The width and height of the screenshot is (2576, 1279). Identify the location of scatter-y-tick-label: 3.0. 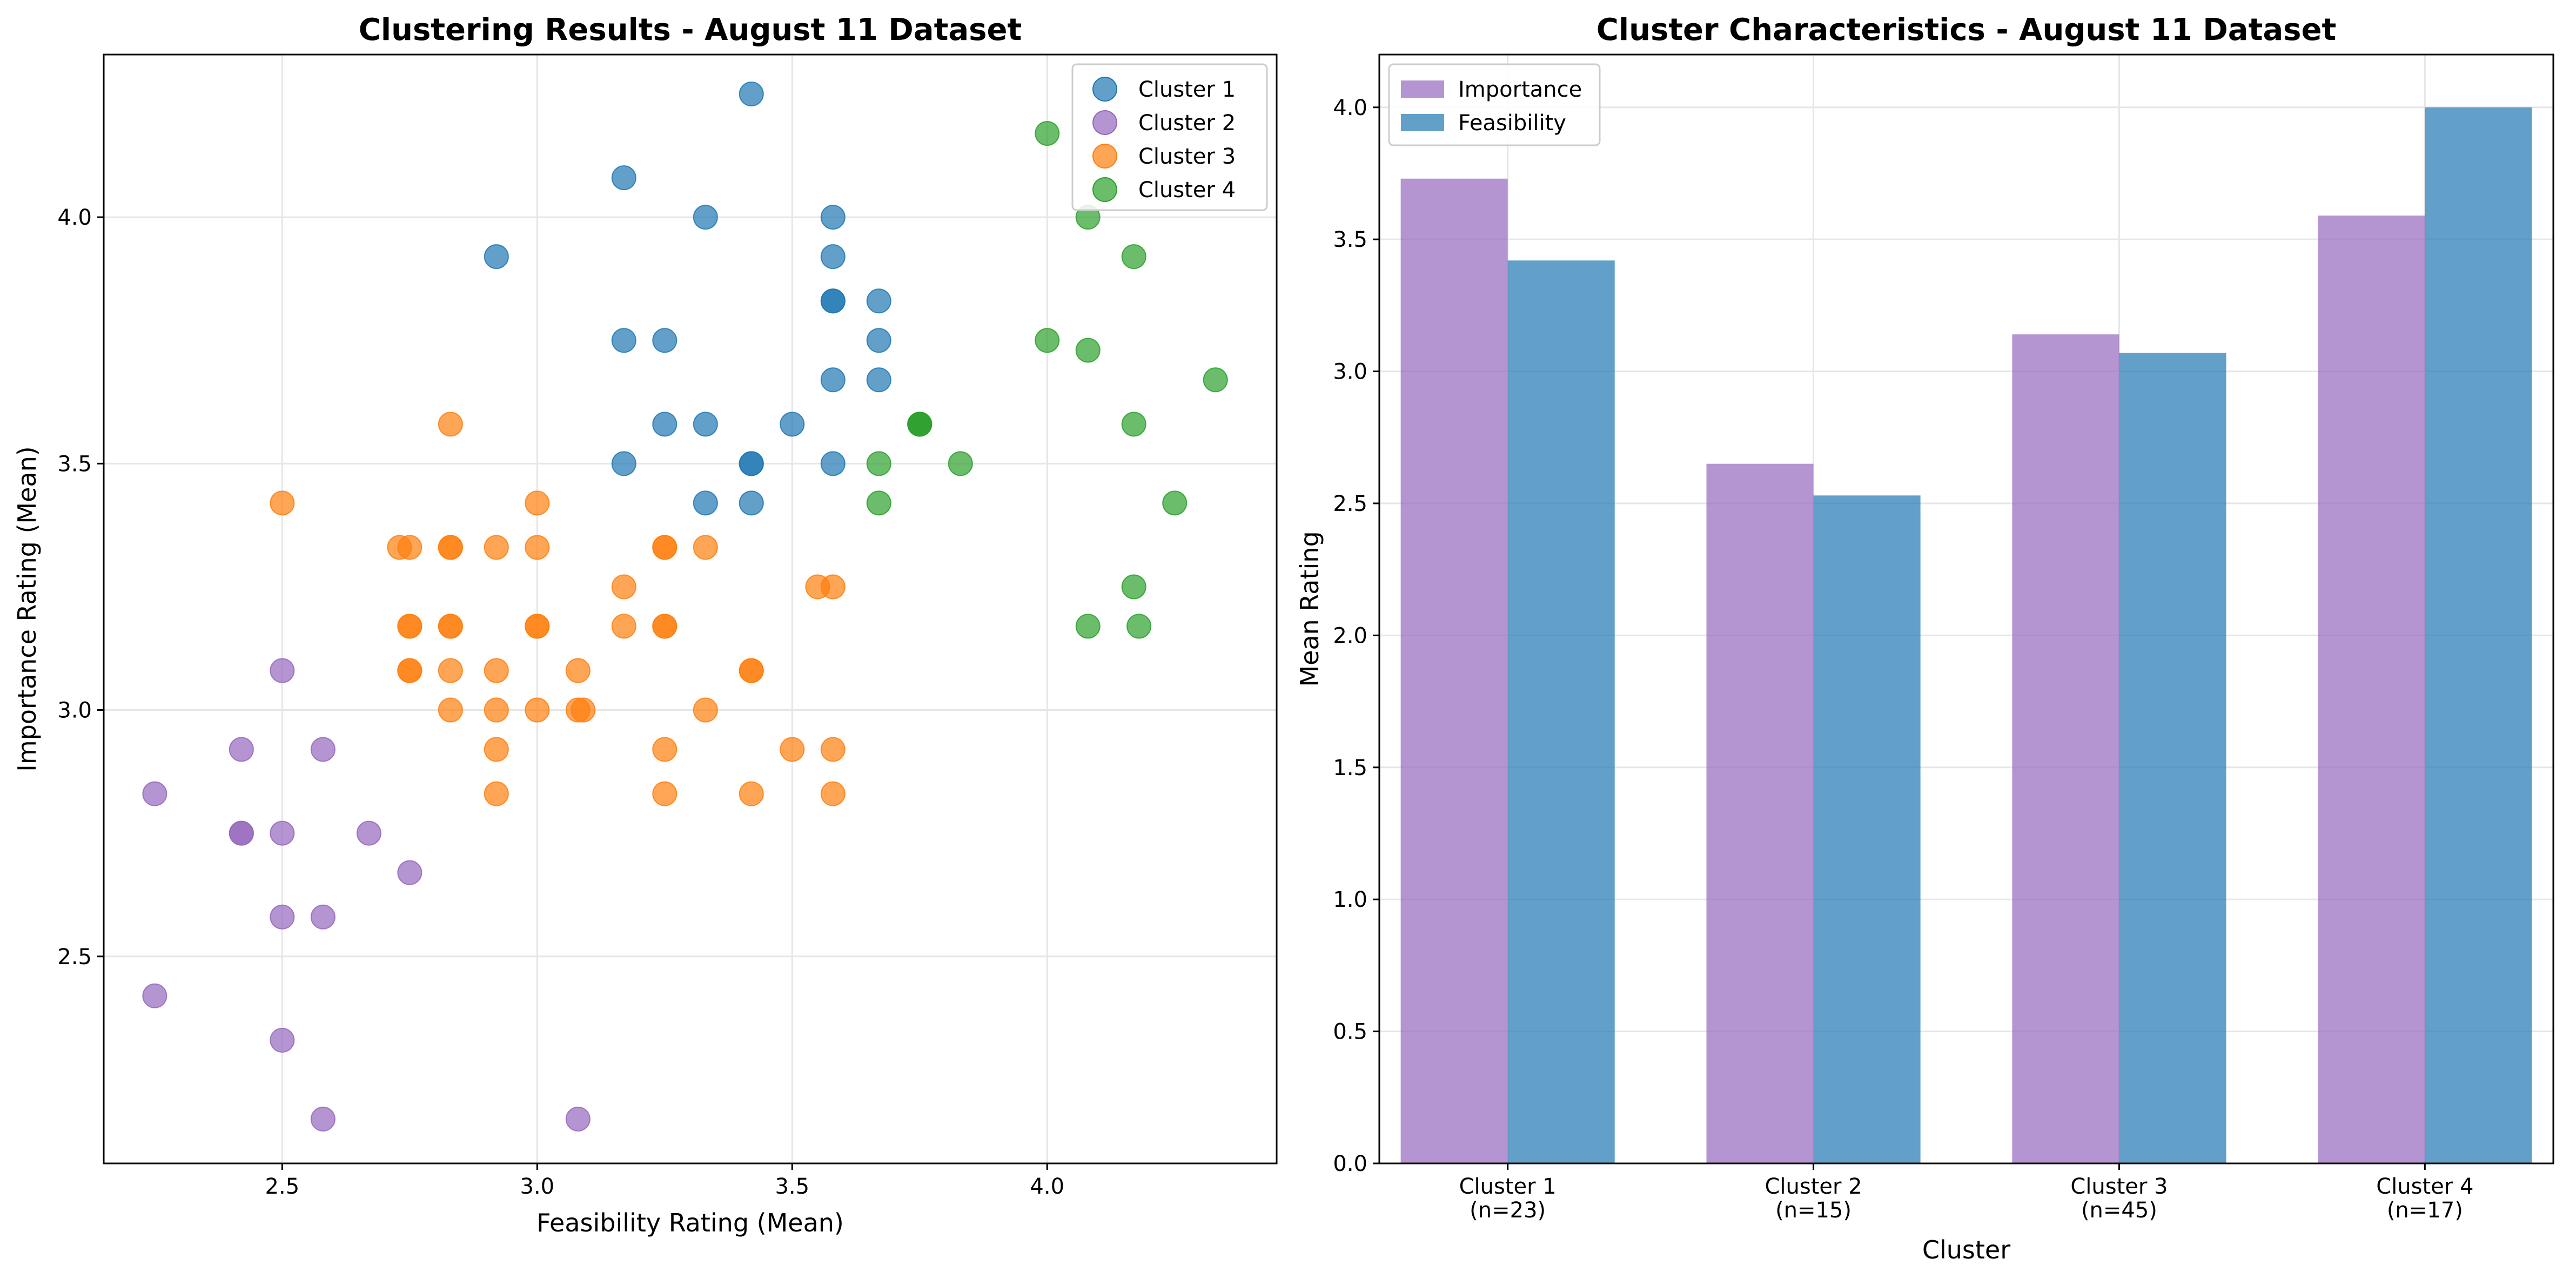
(74, 710).